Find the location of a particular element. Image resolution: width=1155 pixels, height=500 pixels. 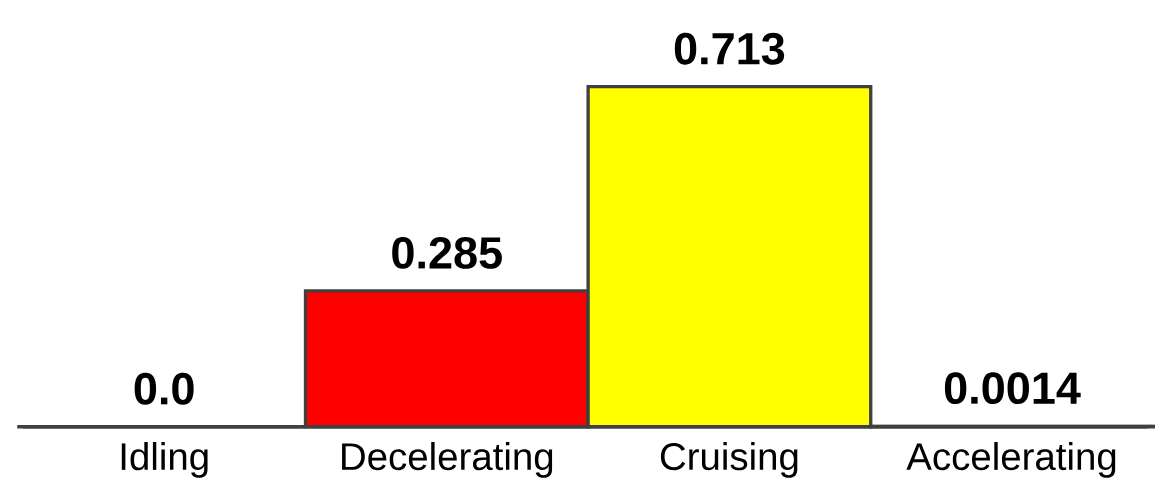

x-tick-label: Cruising is located at coordinates (729, 460).